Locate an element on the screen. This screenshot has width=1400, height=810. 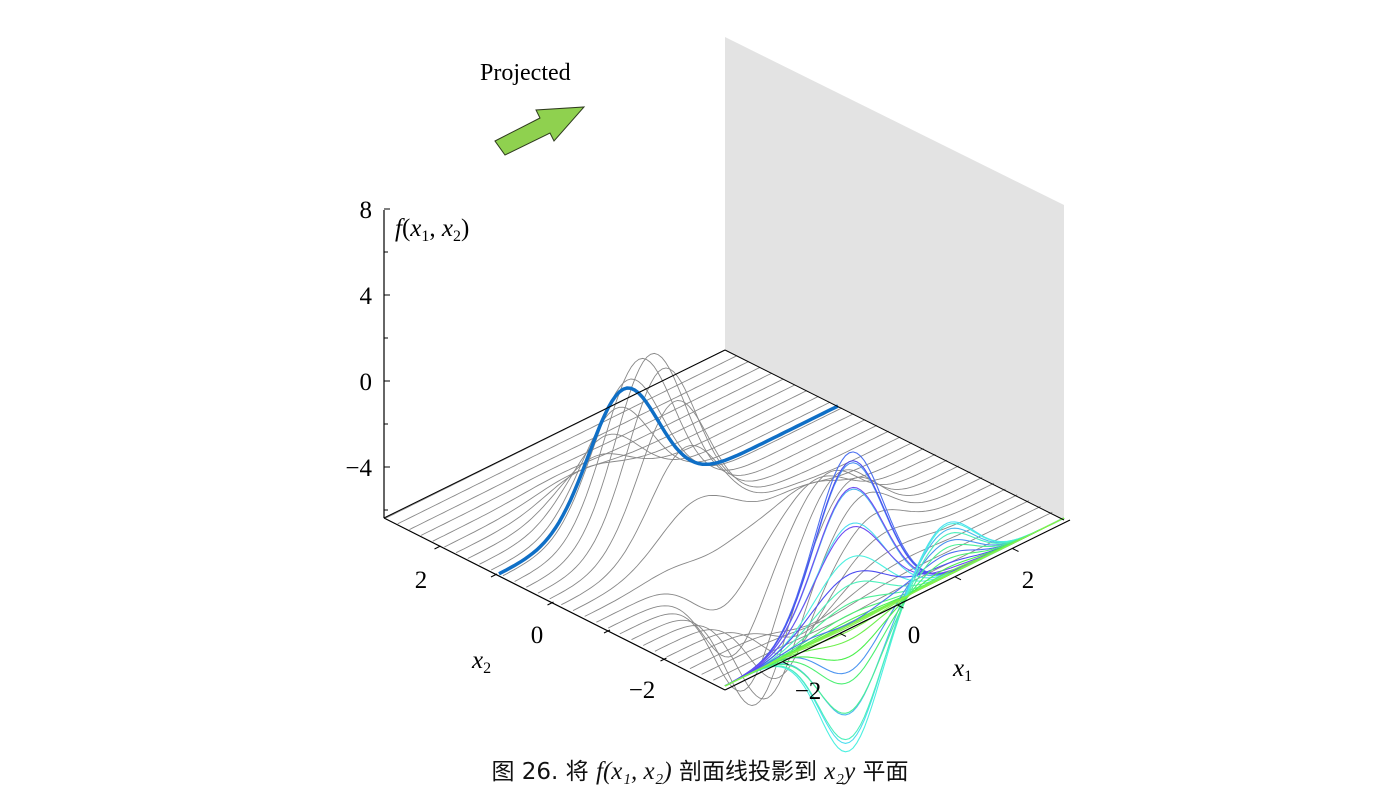
figure-caption: 图 26. 将 f(x₁, x₂) 剖面线投影到 x₂y 平面 is located at coordinates (700, 769).